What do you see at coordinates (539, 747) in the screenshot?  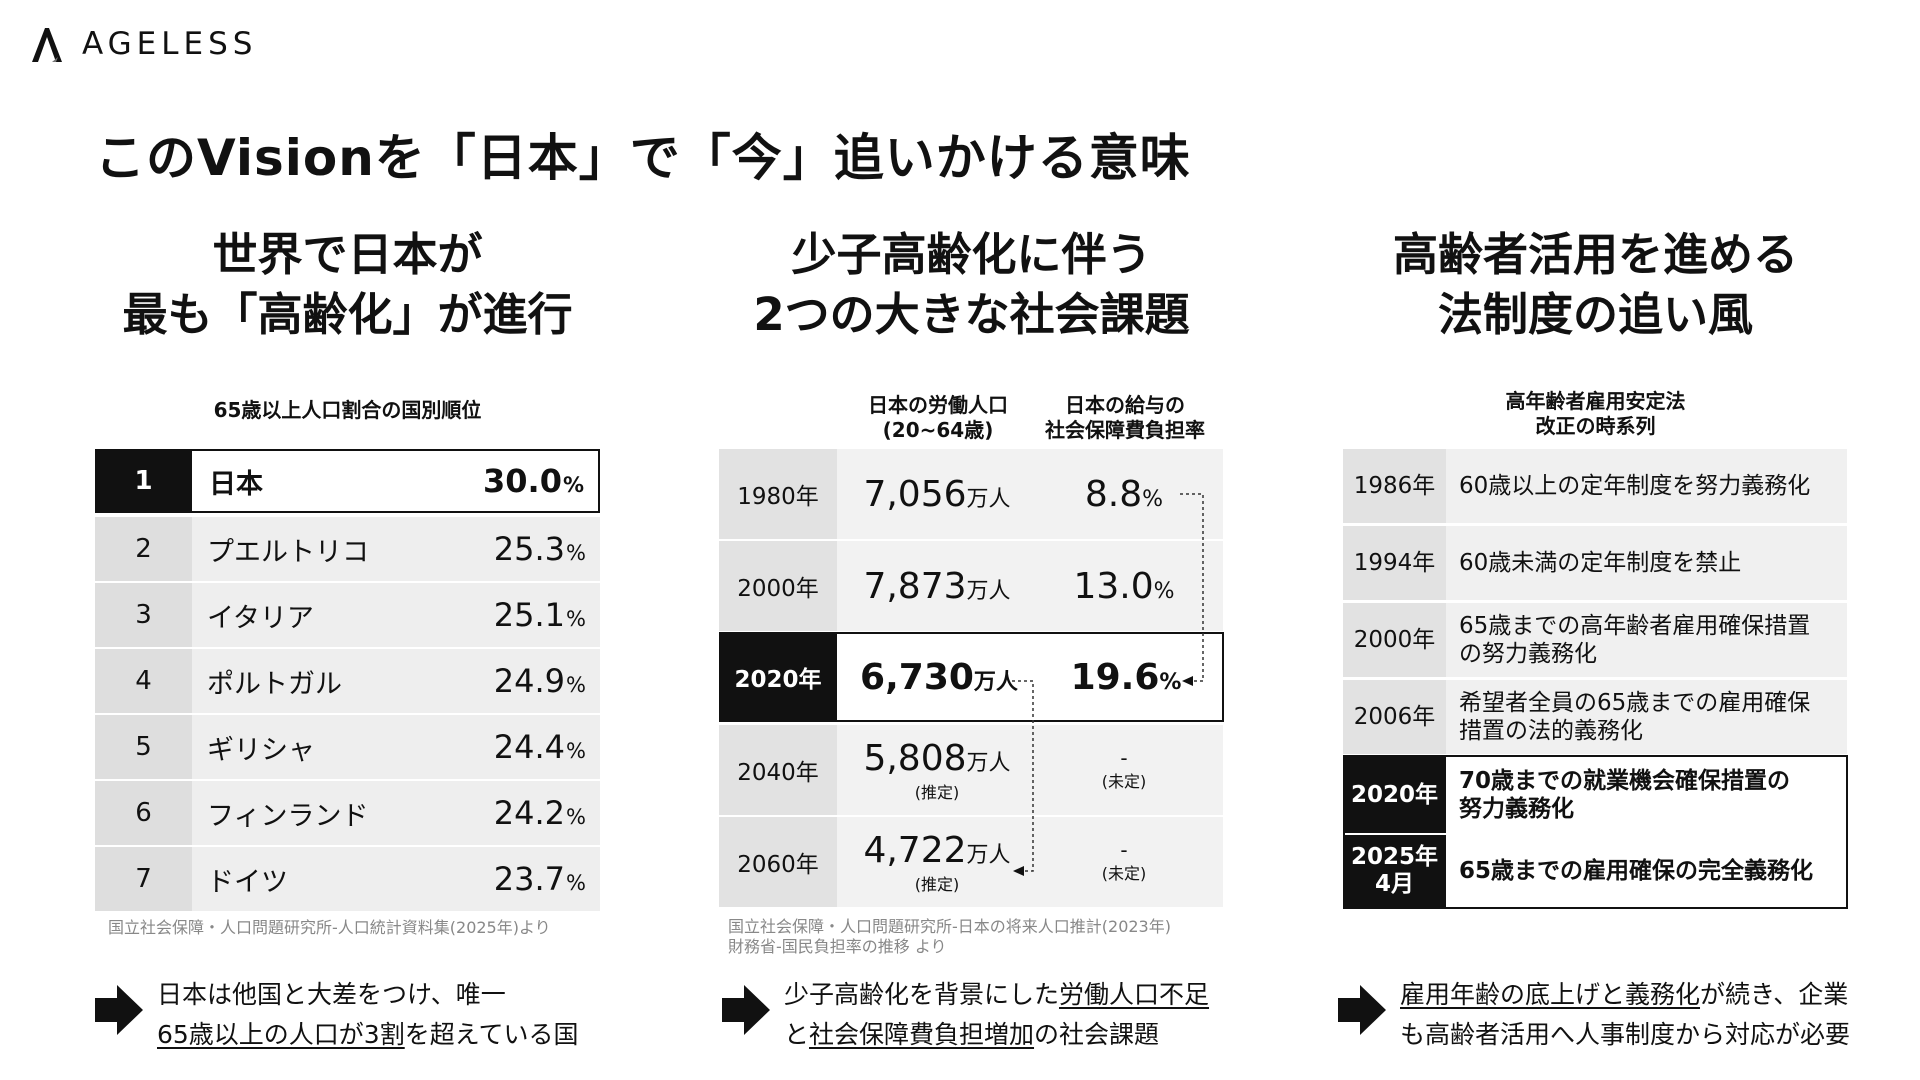 I see `rank-value: 24.4%` at bounding box center [539, 747].